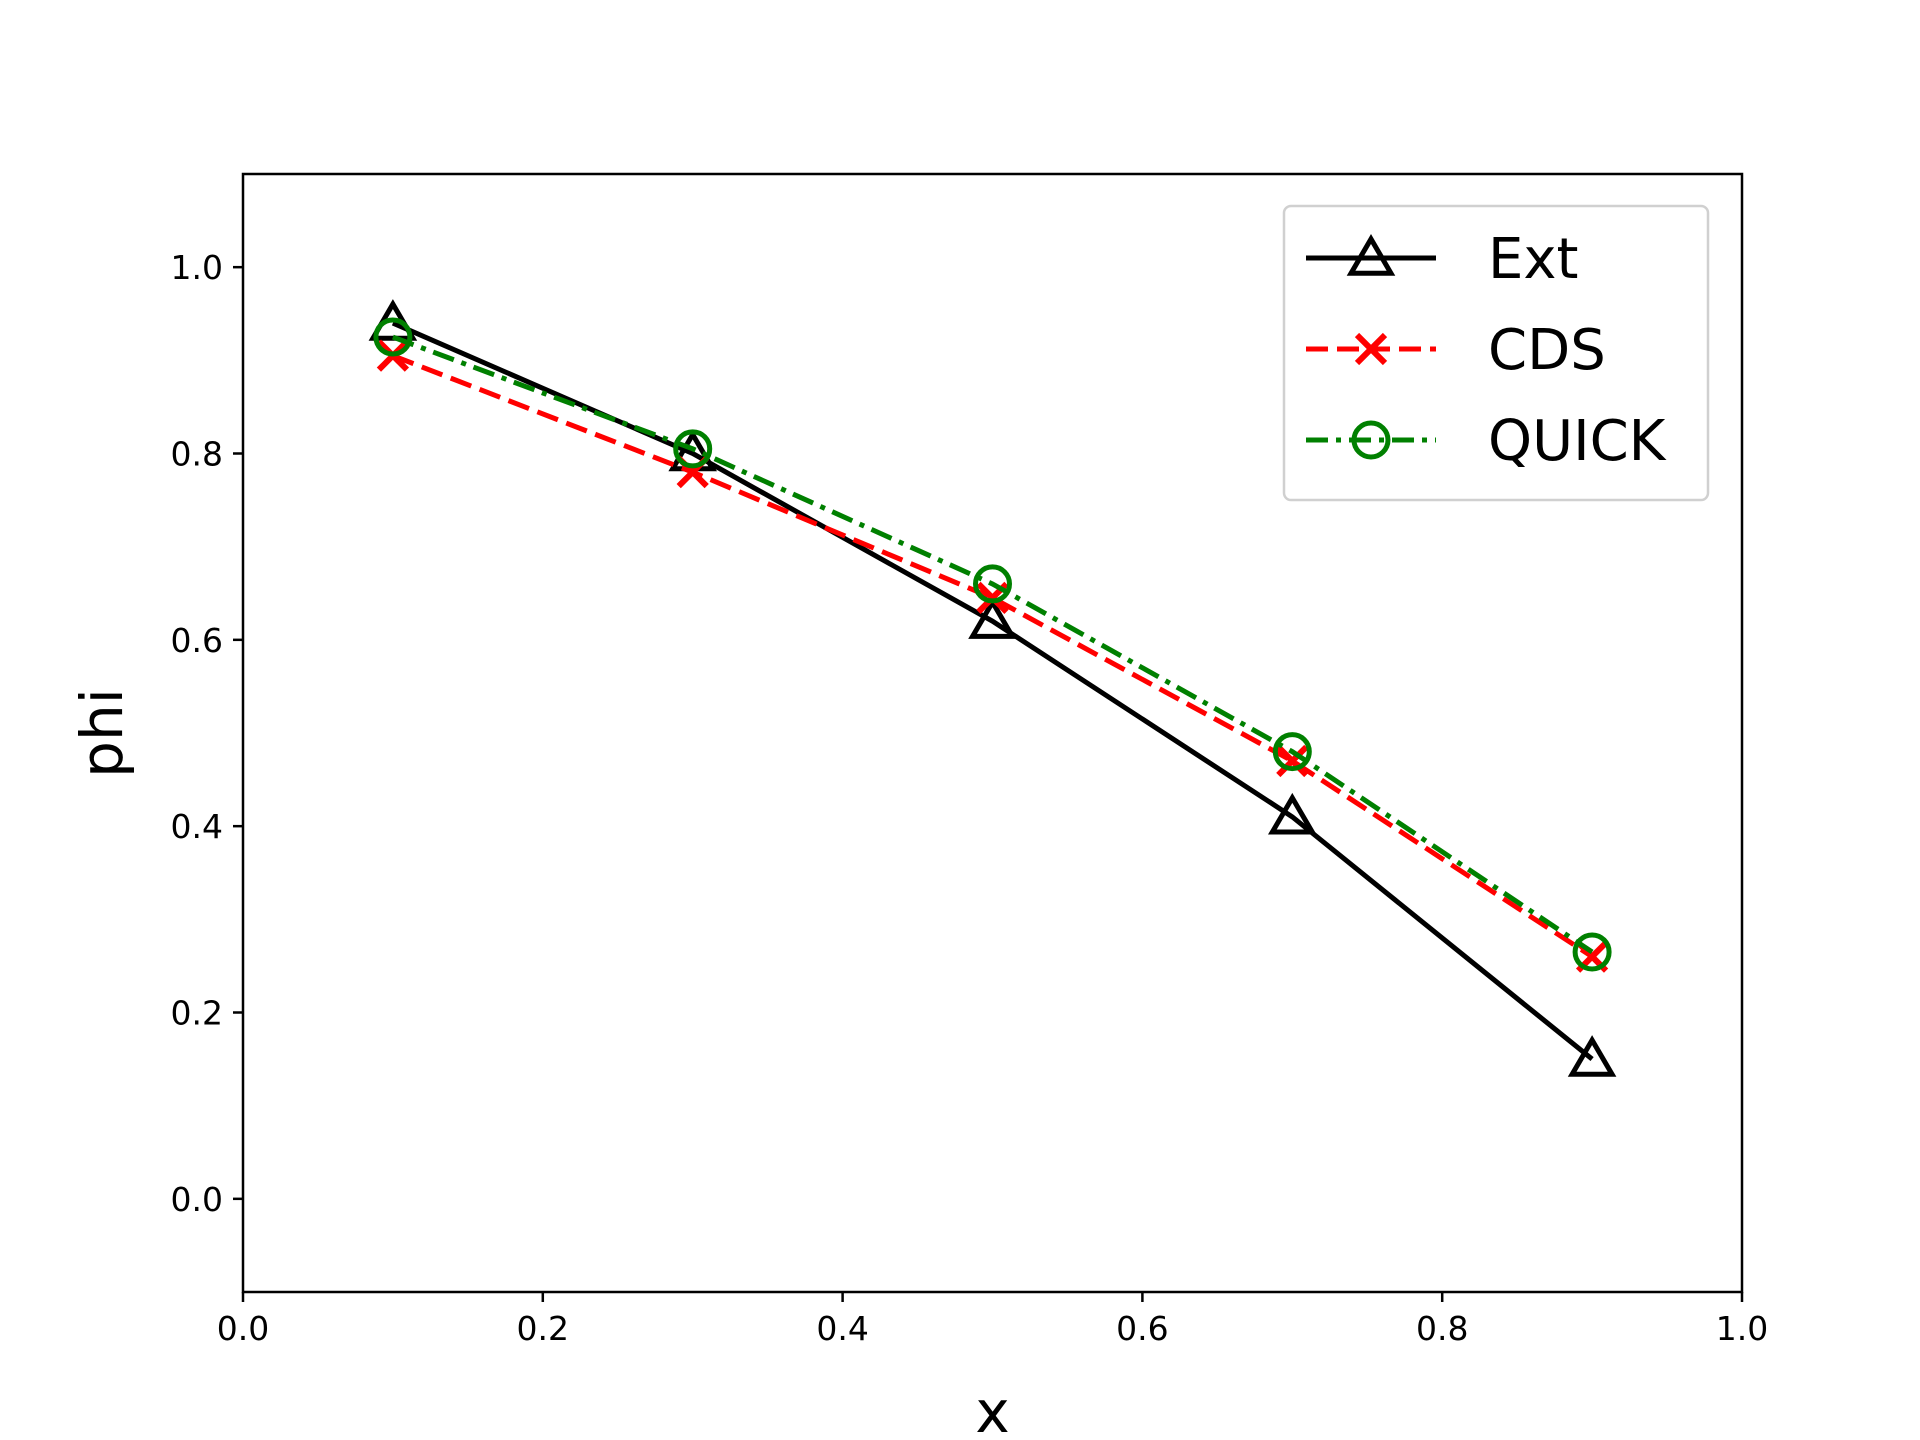  Describe the element at coordinates (1442, 259) in the screenshot. I see `legend-item-ext: Ext` at that location.